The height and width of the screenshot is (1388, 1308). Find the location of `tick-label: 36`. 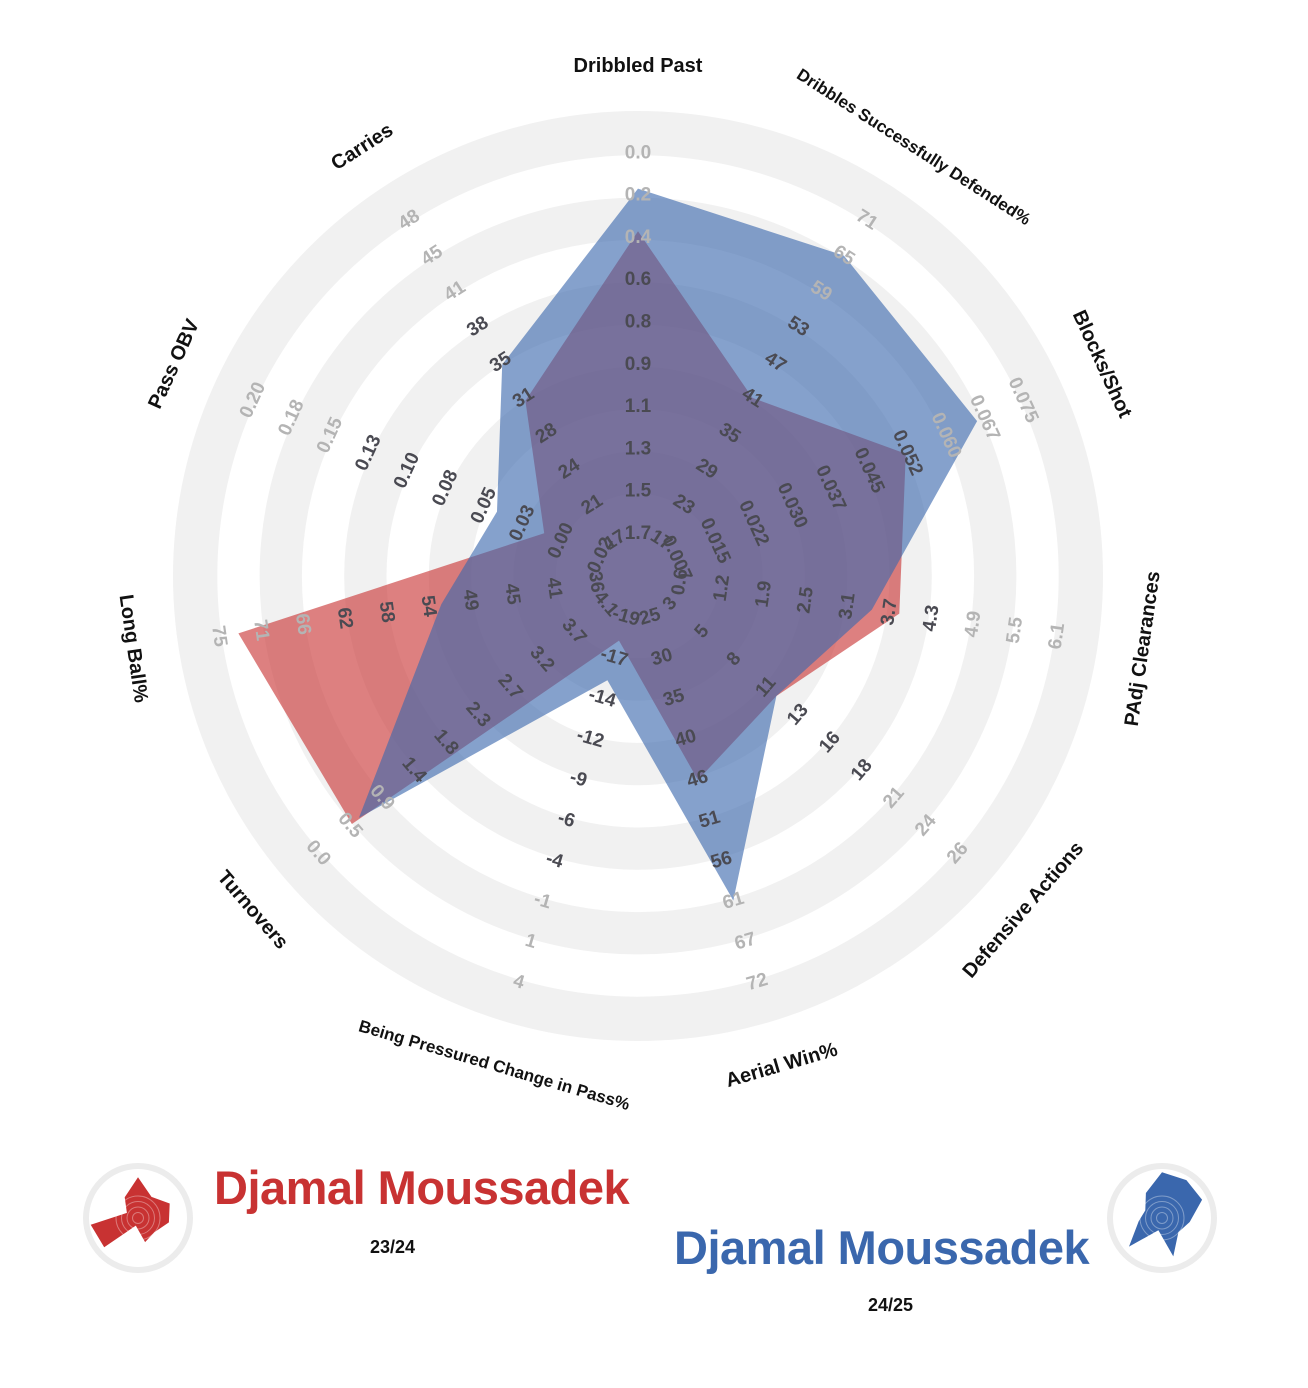

tick-label: 36 is located at coordinates (596, 582).